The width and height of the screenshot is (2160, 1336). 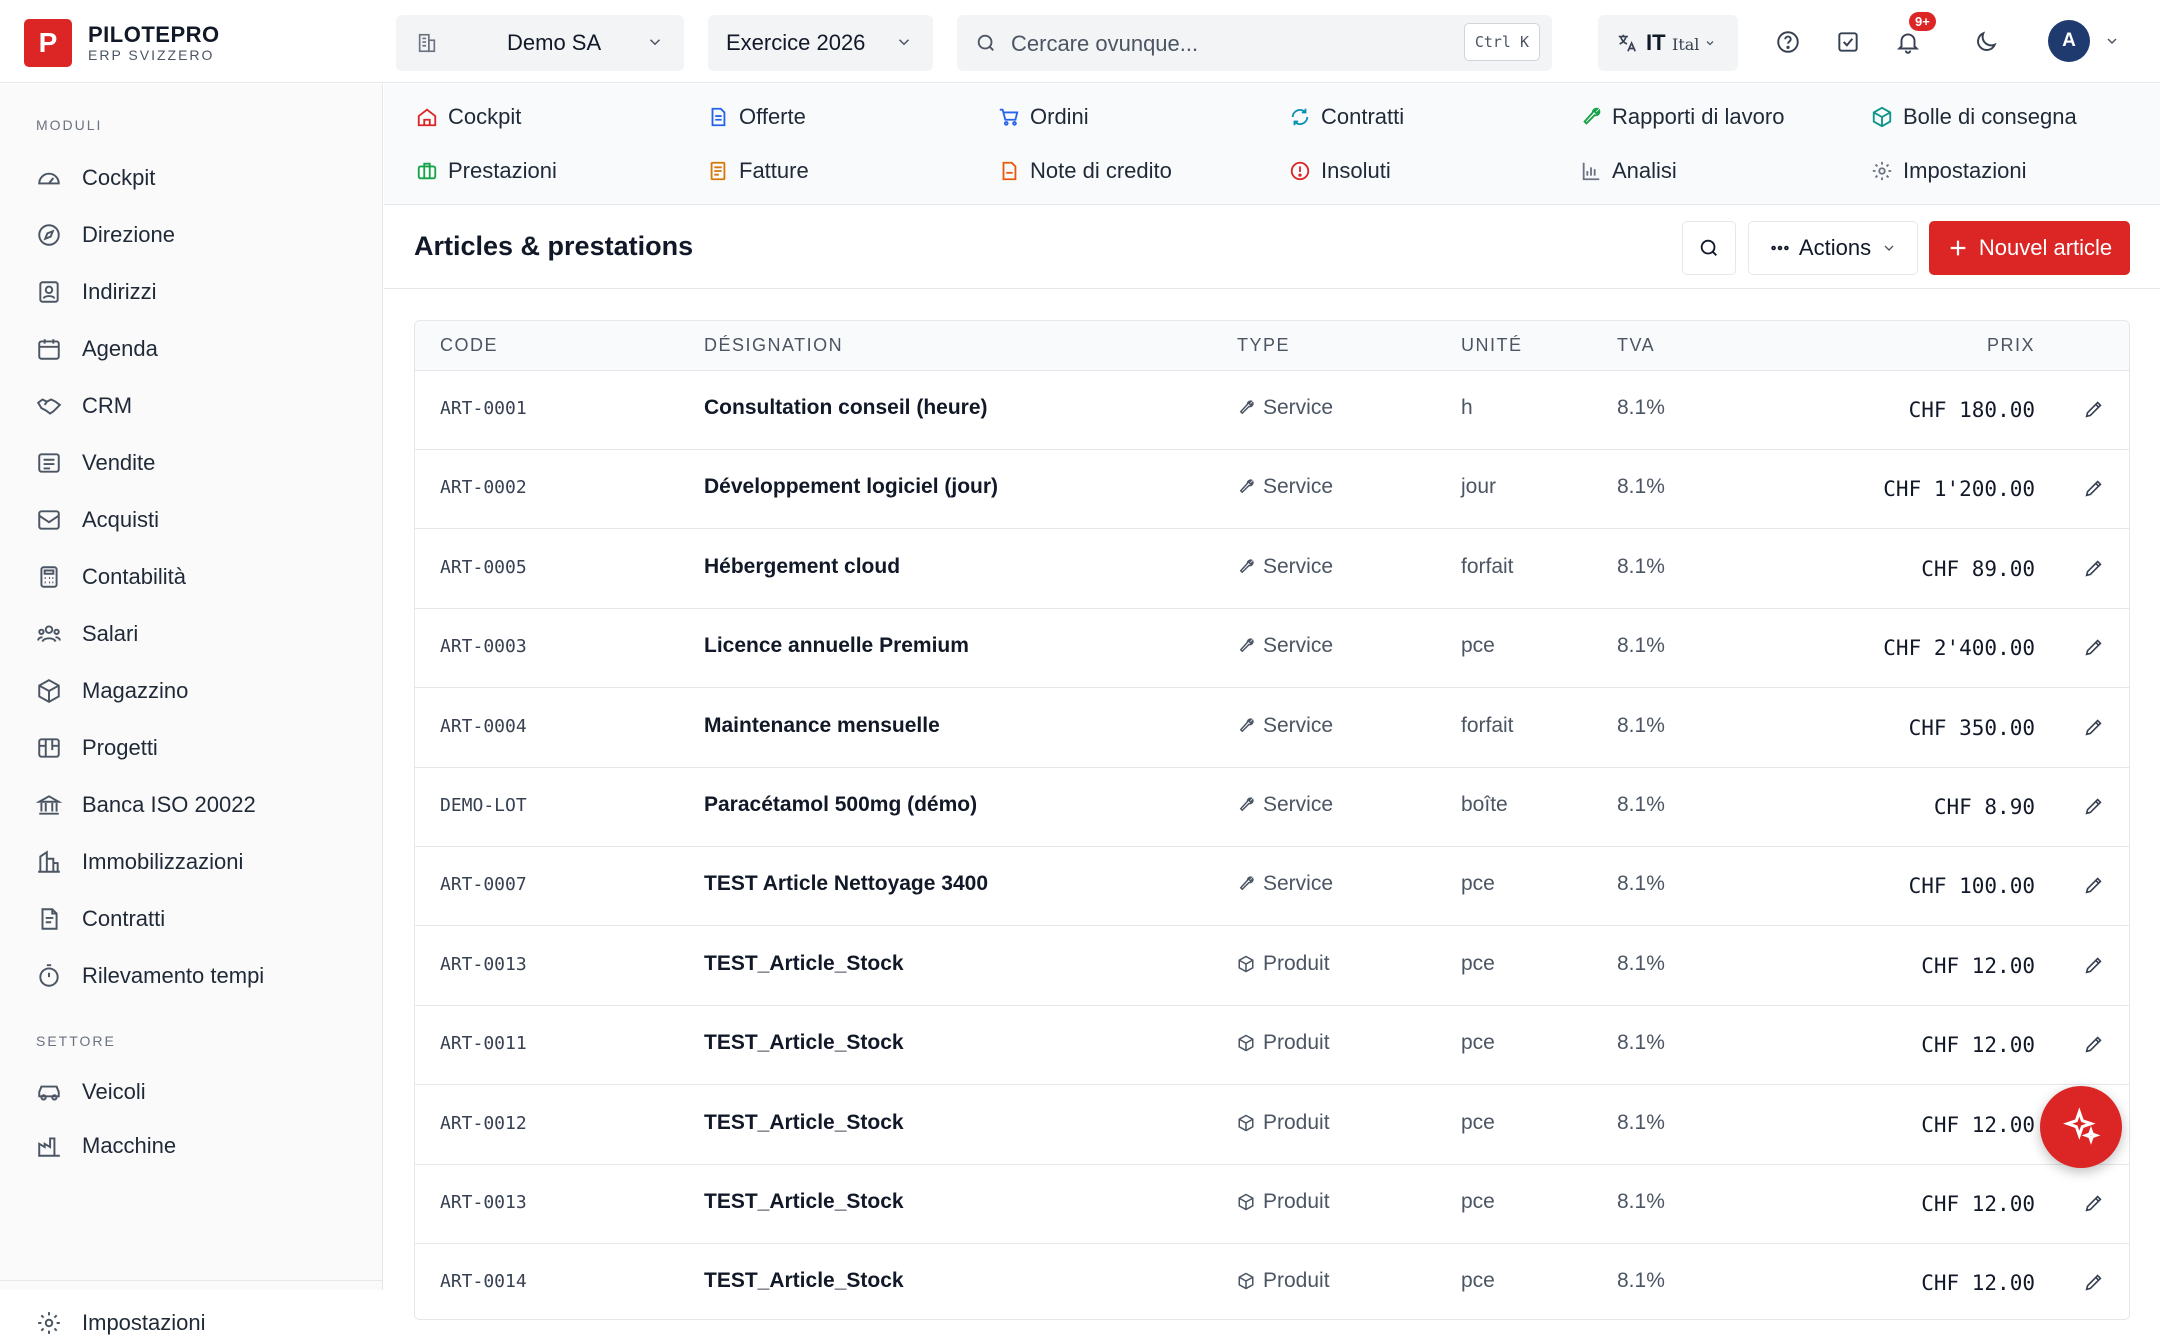 What do you see at coordinates (95, 463) in the screenshot?
I see `sidebar-item-vendite: Vendite` at bounding box center [95, 463].